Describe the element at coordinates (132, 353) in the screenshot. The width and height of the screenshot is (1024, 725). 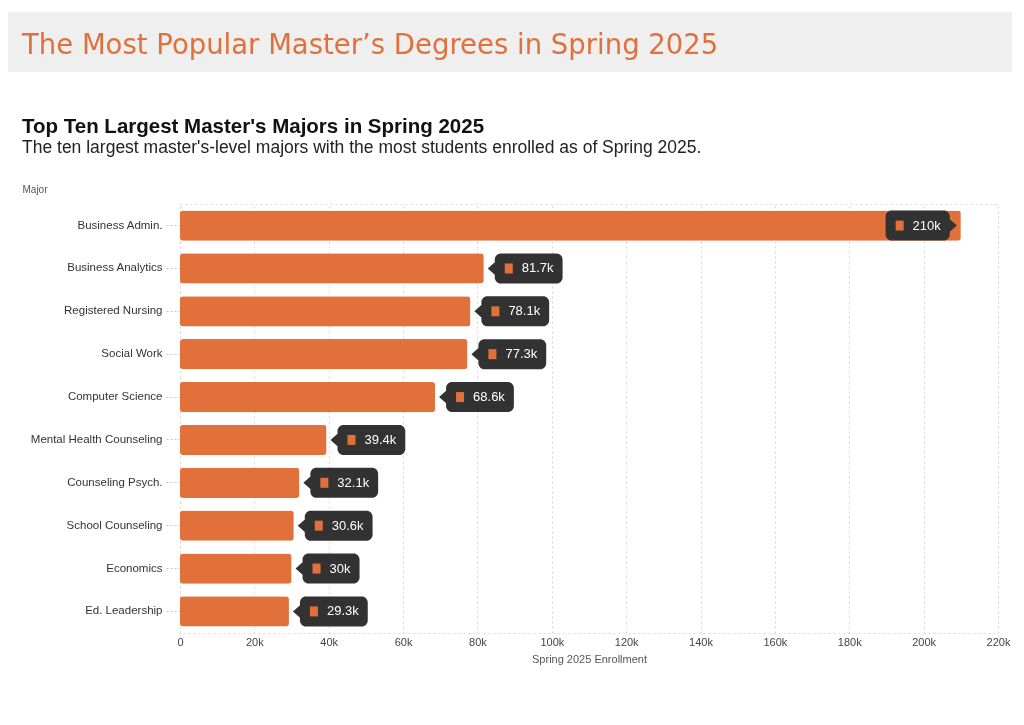
I see `y-tick-label: Social Work` at that location.